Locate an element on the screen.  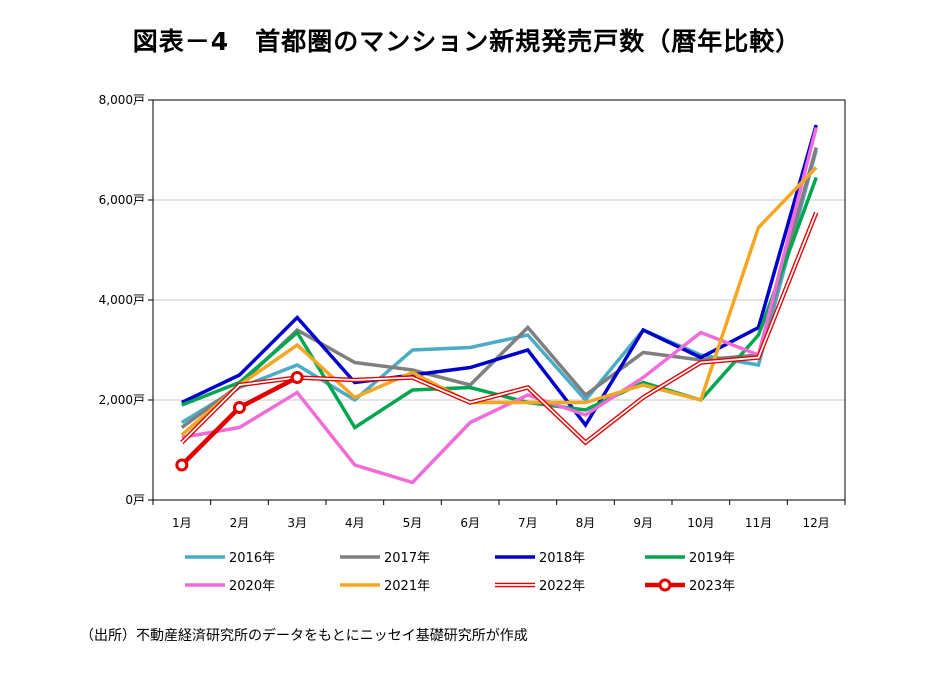
legend-label: 2017年 is located at coordinates (407, 558).